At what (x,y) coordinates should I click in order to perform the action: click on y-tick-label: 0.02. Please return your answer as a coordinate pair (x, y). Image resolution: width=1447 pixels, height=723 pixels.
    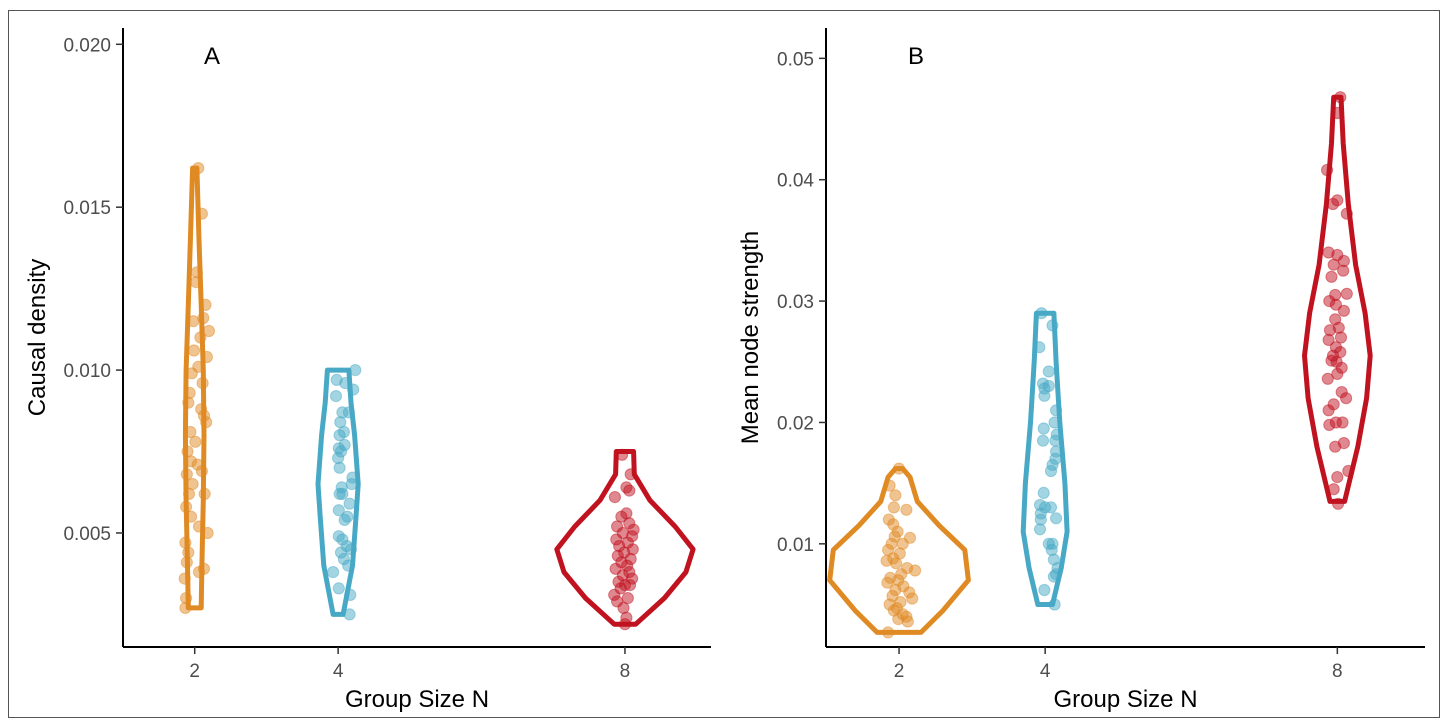
    Looking at the image, I should click on (795, 423).